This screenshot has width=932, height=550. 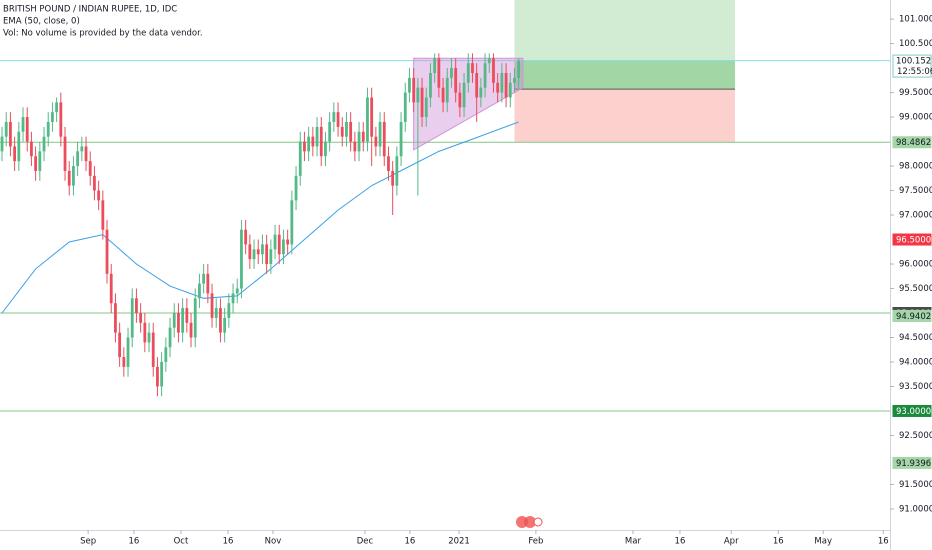 What do you see at coordinates (915, 362) in the screenshot?
I see `y-tick-label: 94.0000` at bounding box center [915, 362].